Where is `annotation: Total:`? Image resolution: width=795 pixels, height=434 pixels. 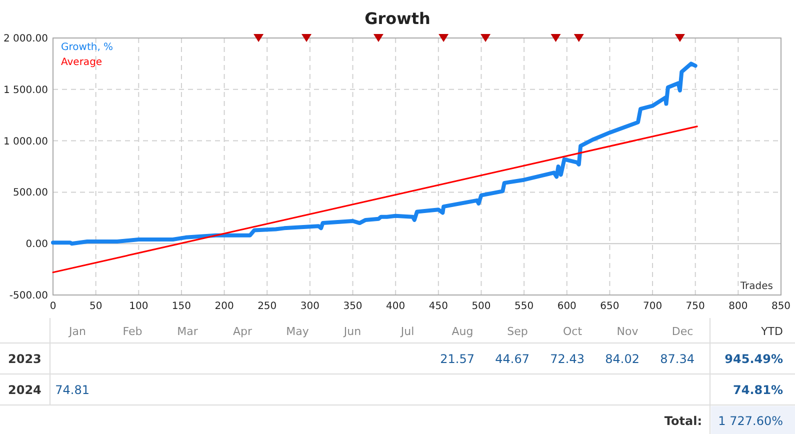
annotation: Total: is located at coordinates (683, 421).